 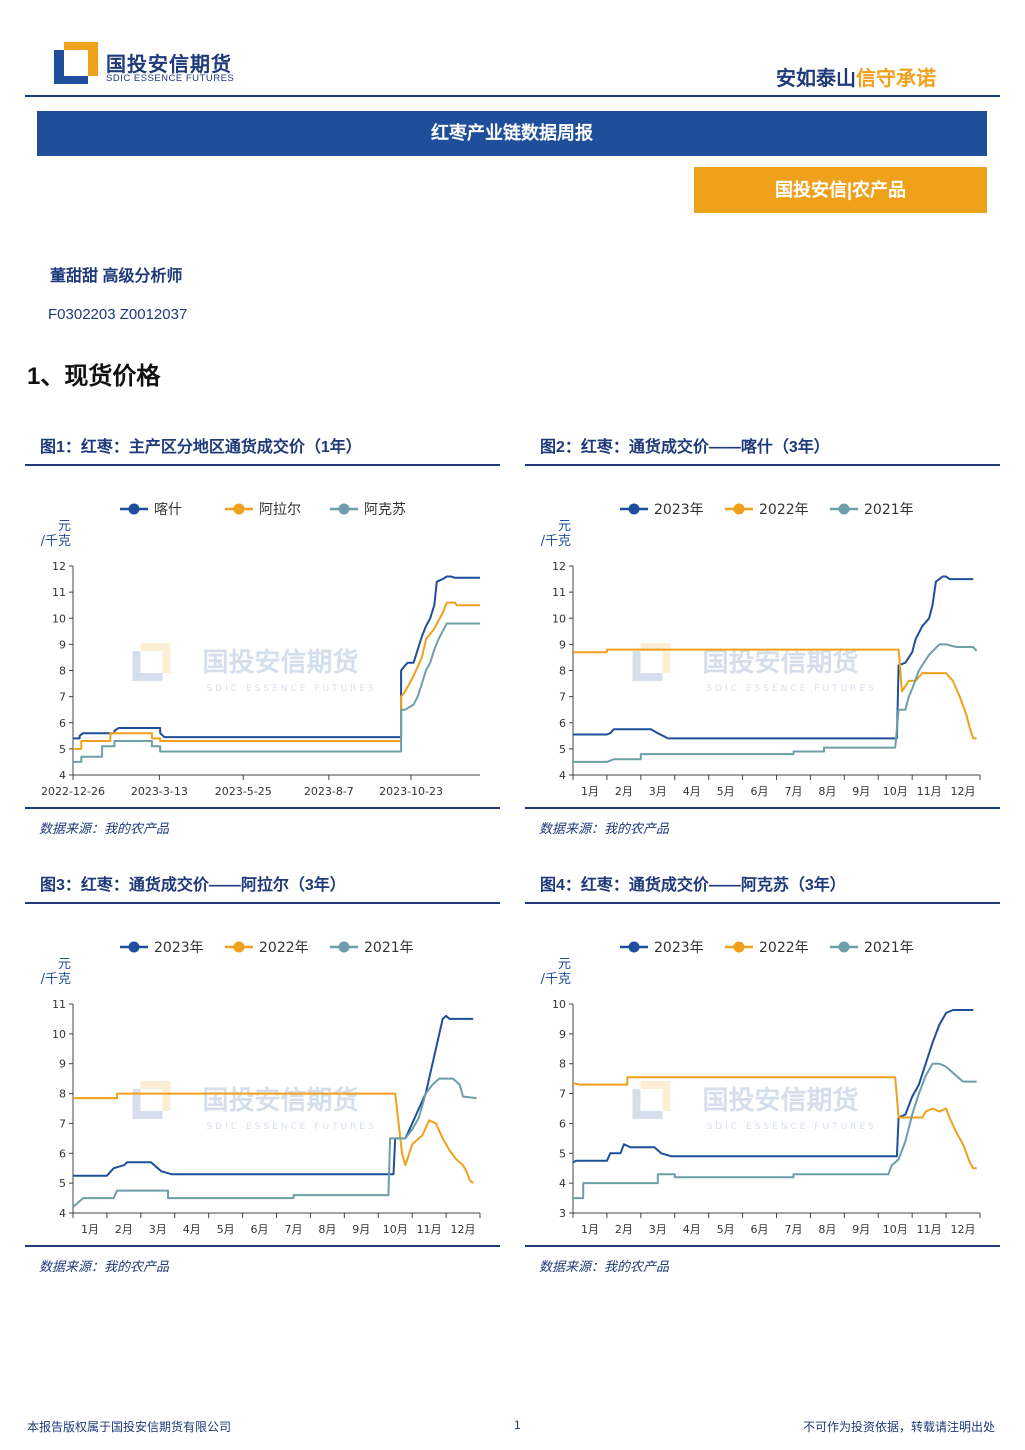 What do you see at coordinates (118, 314) in the screenshot?
I see `author-certificate: F0302203 Z0012037` at bounding box center [118, 314].